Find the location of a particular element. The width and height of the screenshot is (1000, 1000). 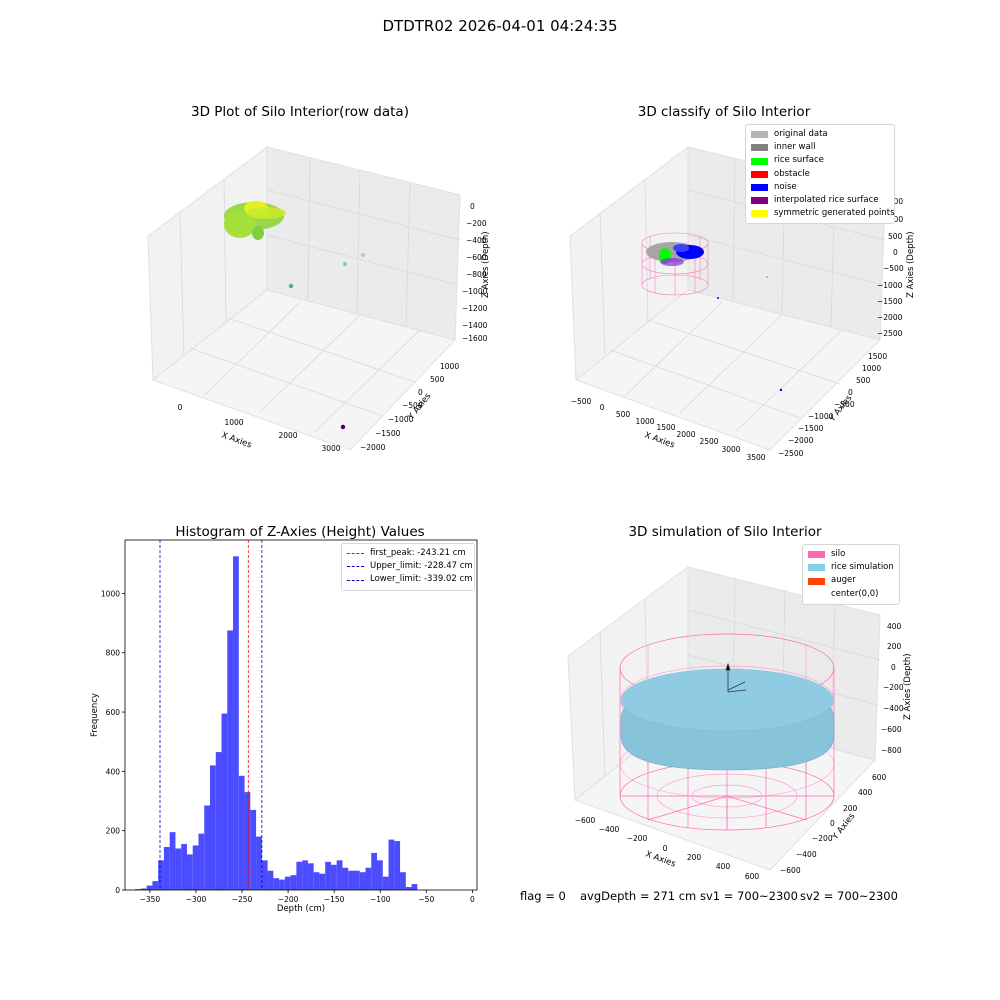

legend-item: obstacle is located at coordinates (820, 174).